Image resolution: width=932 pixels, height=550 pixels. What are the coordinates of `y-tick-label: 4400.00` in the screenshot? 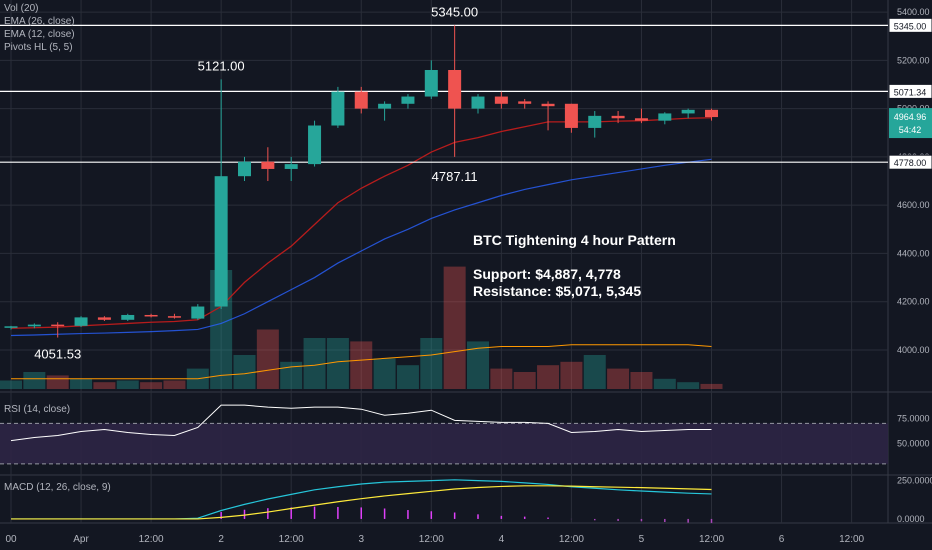 It's located at (913, 253).